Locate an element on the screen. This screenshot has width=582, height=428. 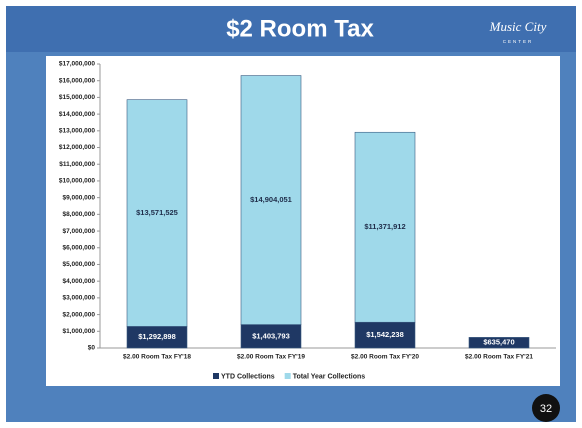
page-number-badge is located at coordinates (546, 408).